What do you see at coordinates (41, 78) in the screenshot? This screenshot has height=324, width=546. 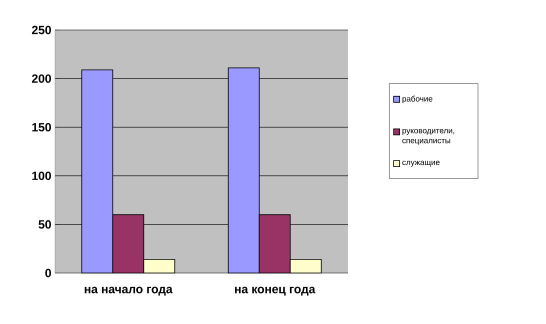 I see `y-tick-label: 200` at bounding box center [41, 78].